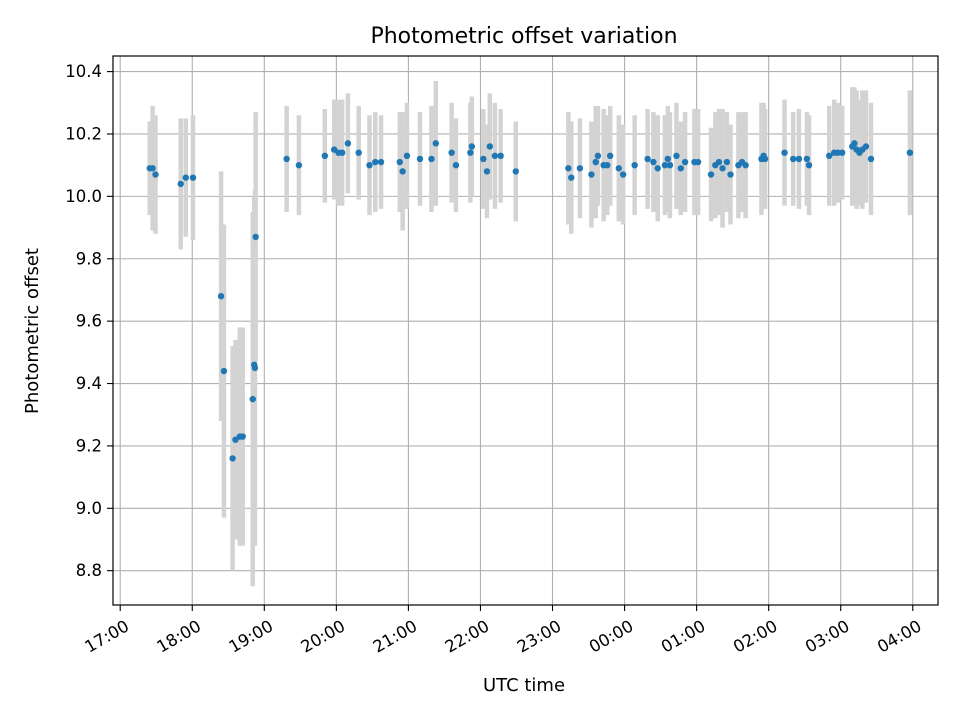  What do you see at coordinates (523, 36) in the screenshot?
I see `chart-title: Photometric offset variation` at bounding box center [523, 36].